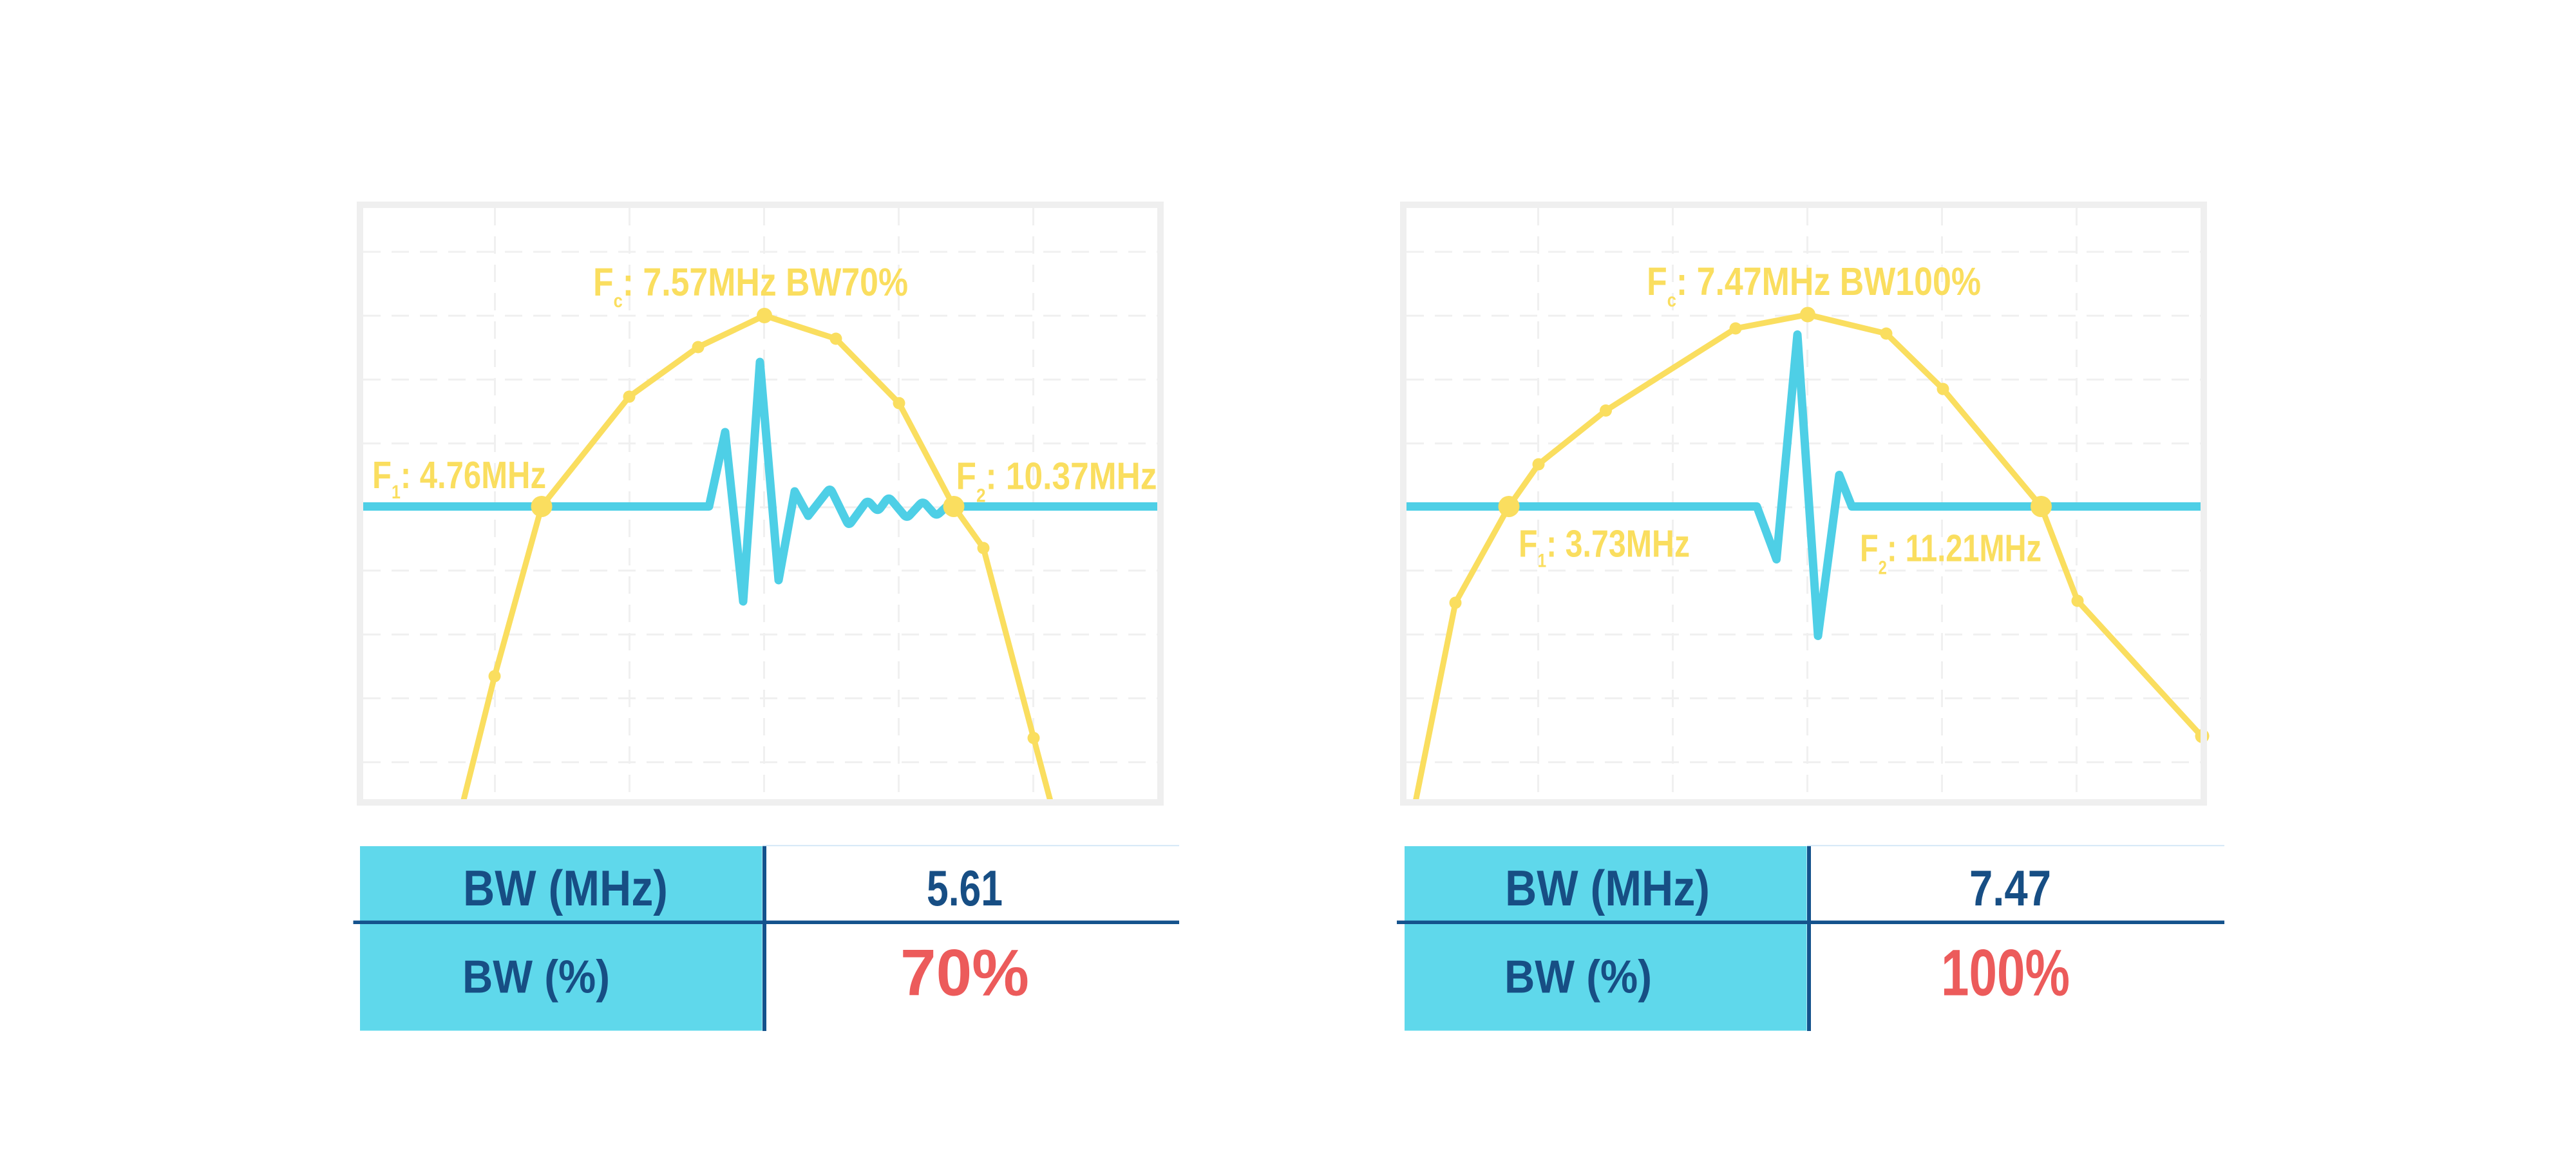  Describe the element at coordinates (750, 286) in the screenshot. I see `svg-text: Fc: 7.57MHz BW70%` at that location.